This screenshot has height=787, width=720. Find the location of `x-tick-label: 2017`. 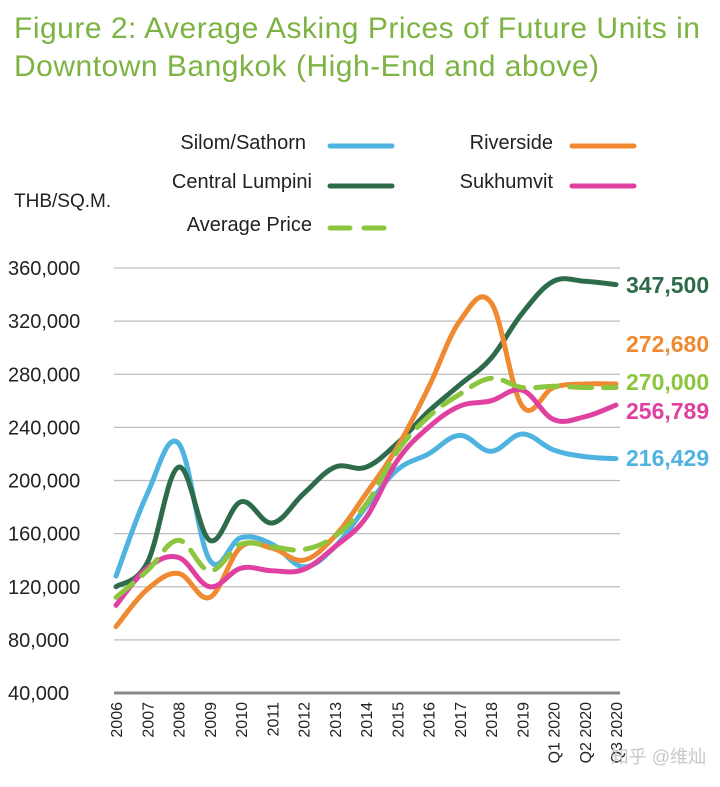

x-tick-label: 2017 is located at coordinates (461, 720).